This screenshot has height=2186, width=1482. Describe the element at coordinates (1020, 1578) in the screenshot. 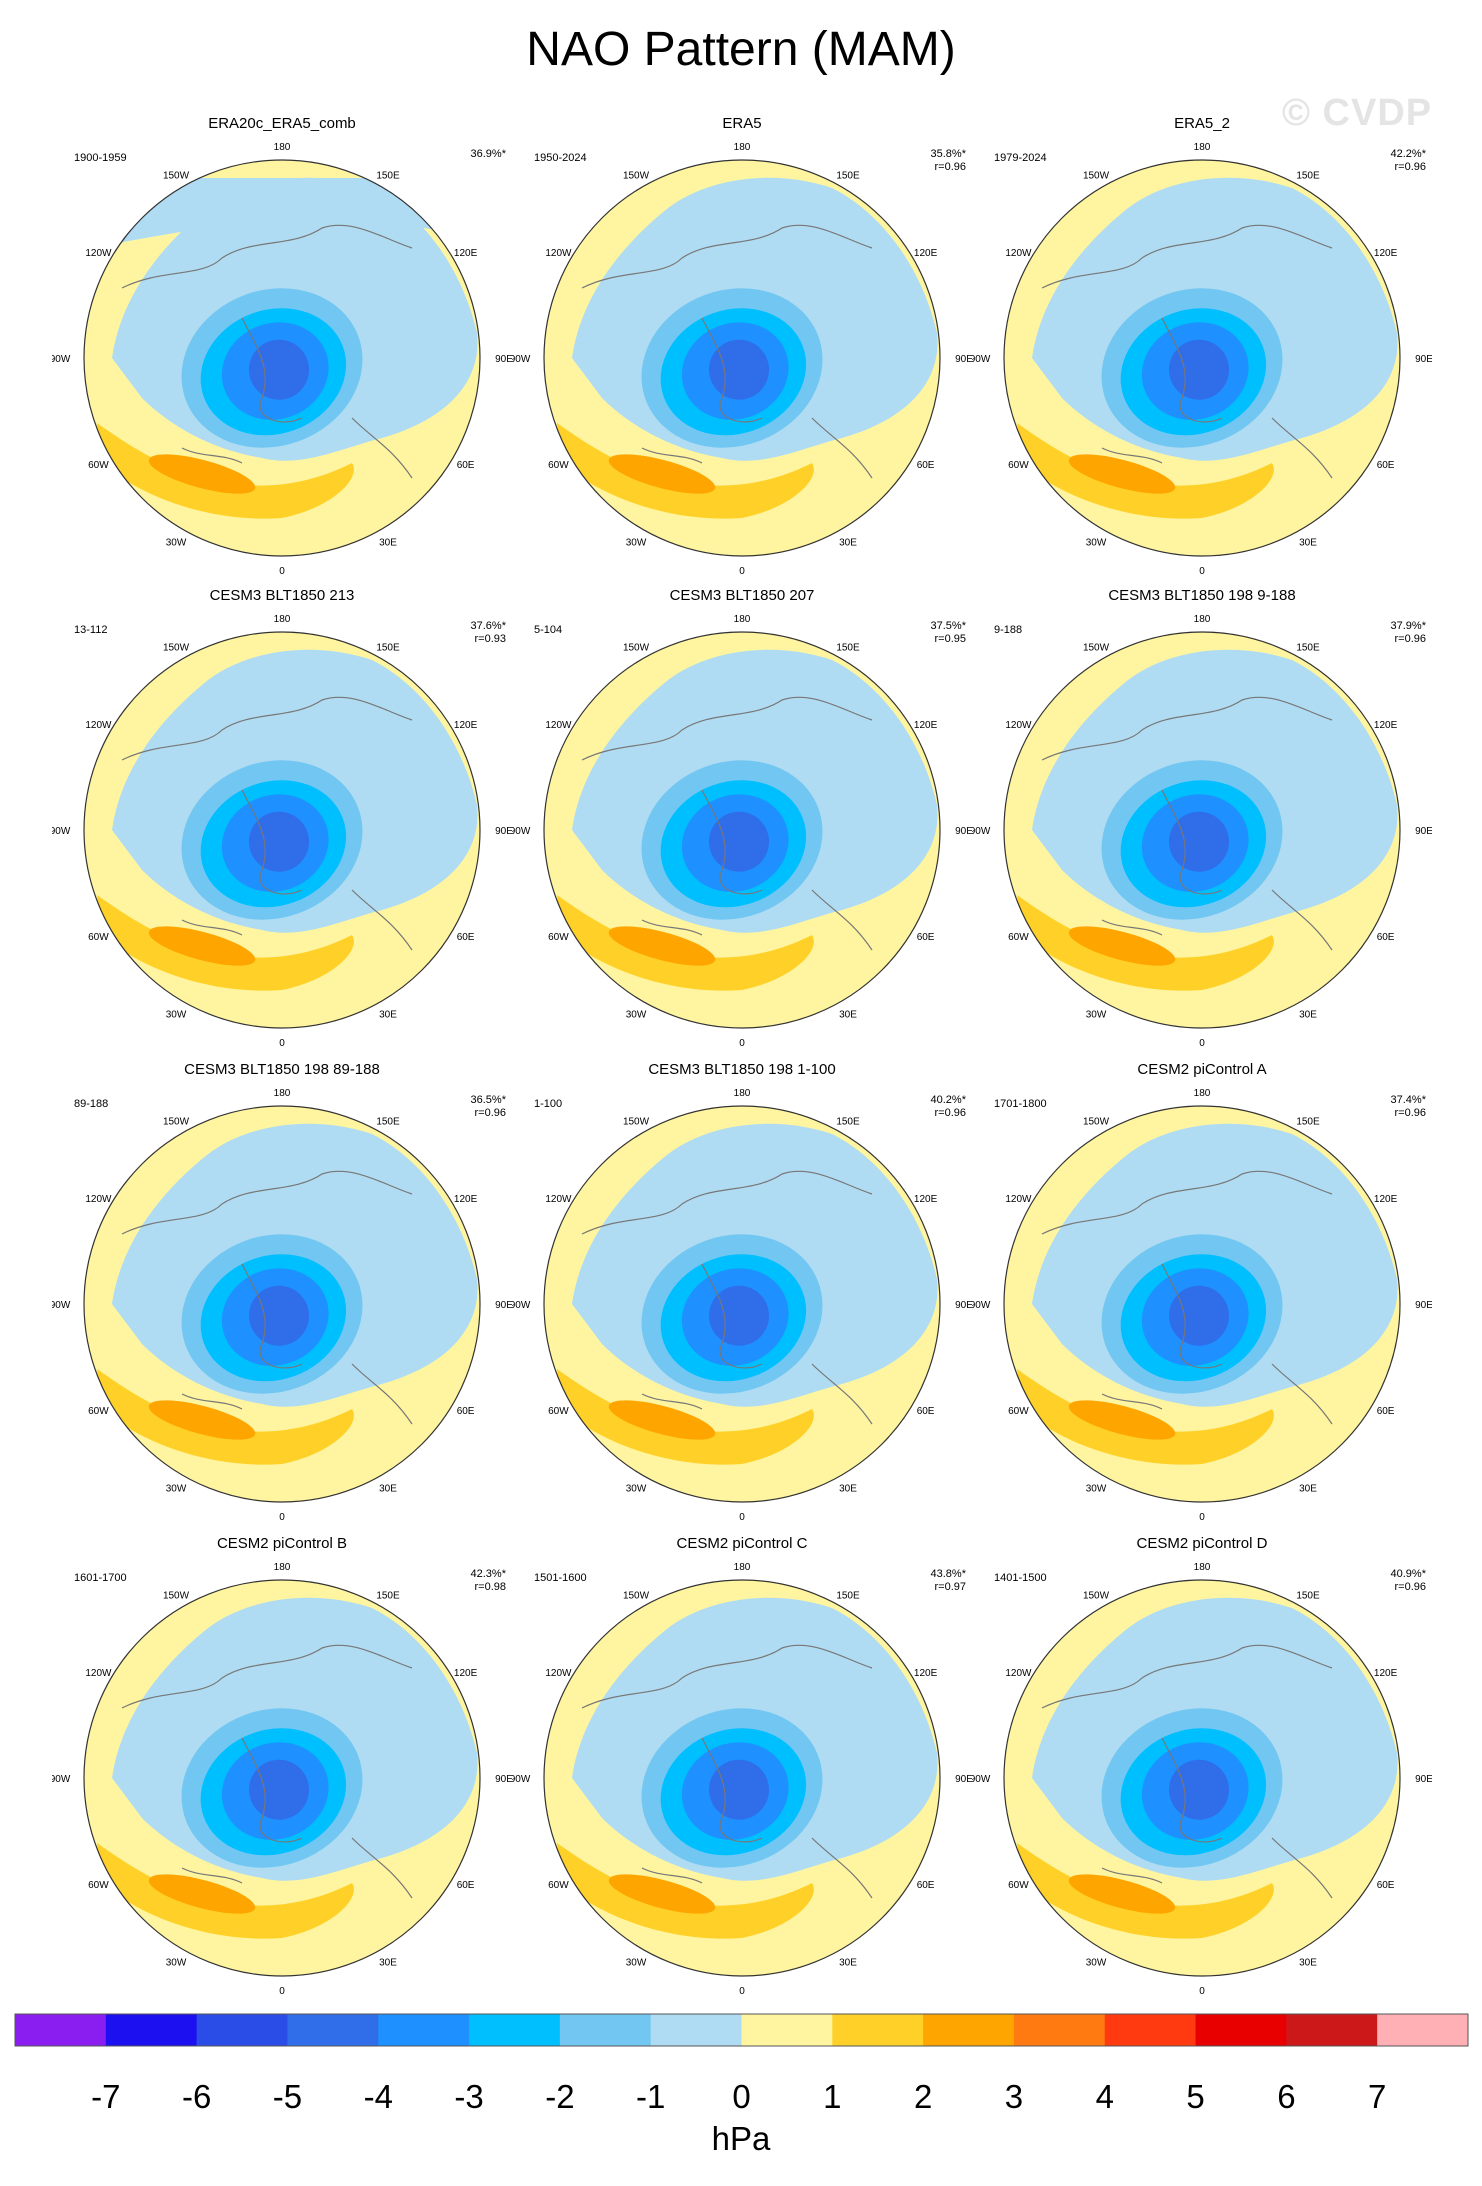

I see `panel-period: 1401-1500` at that location.